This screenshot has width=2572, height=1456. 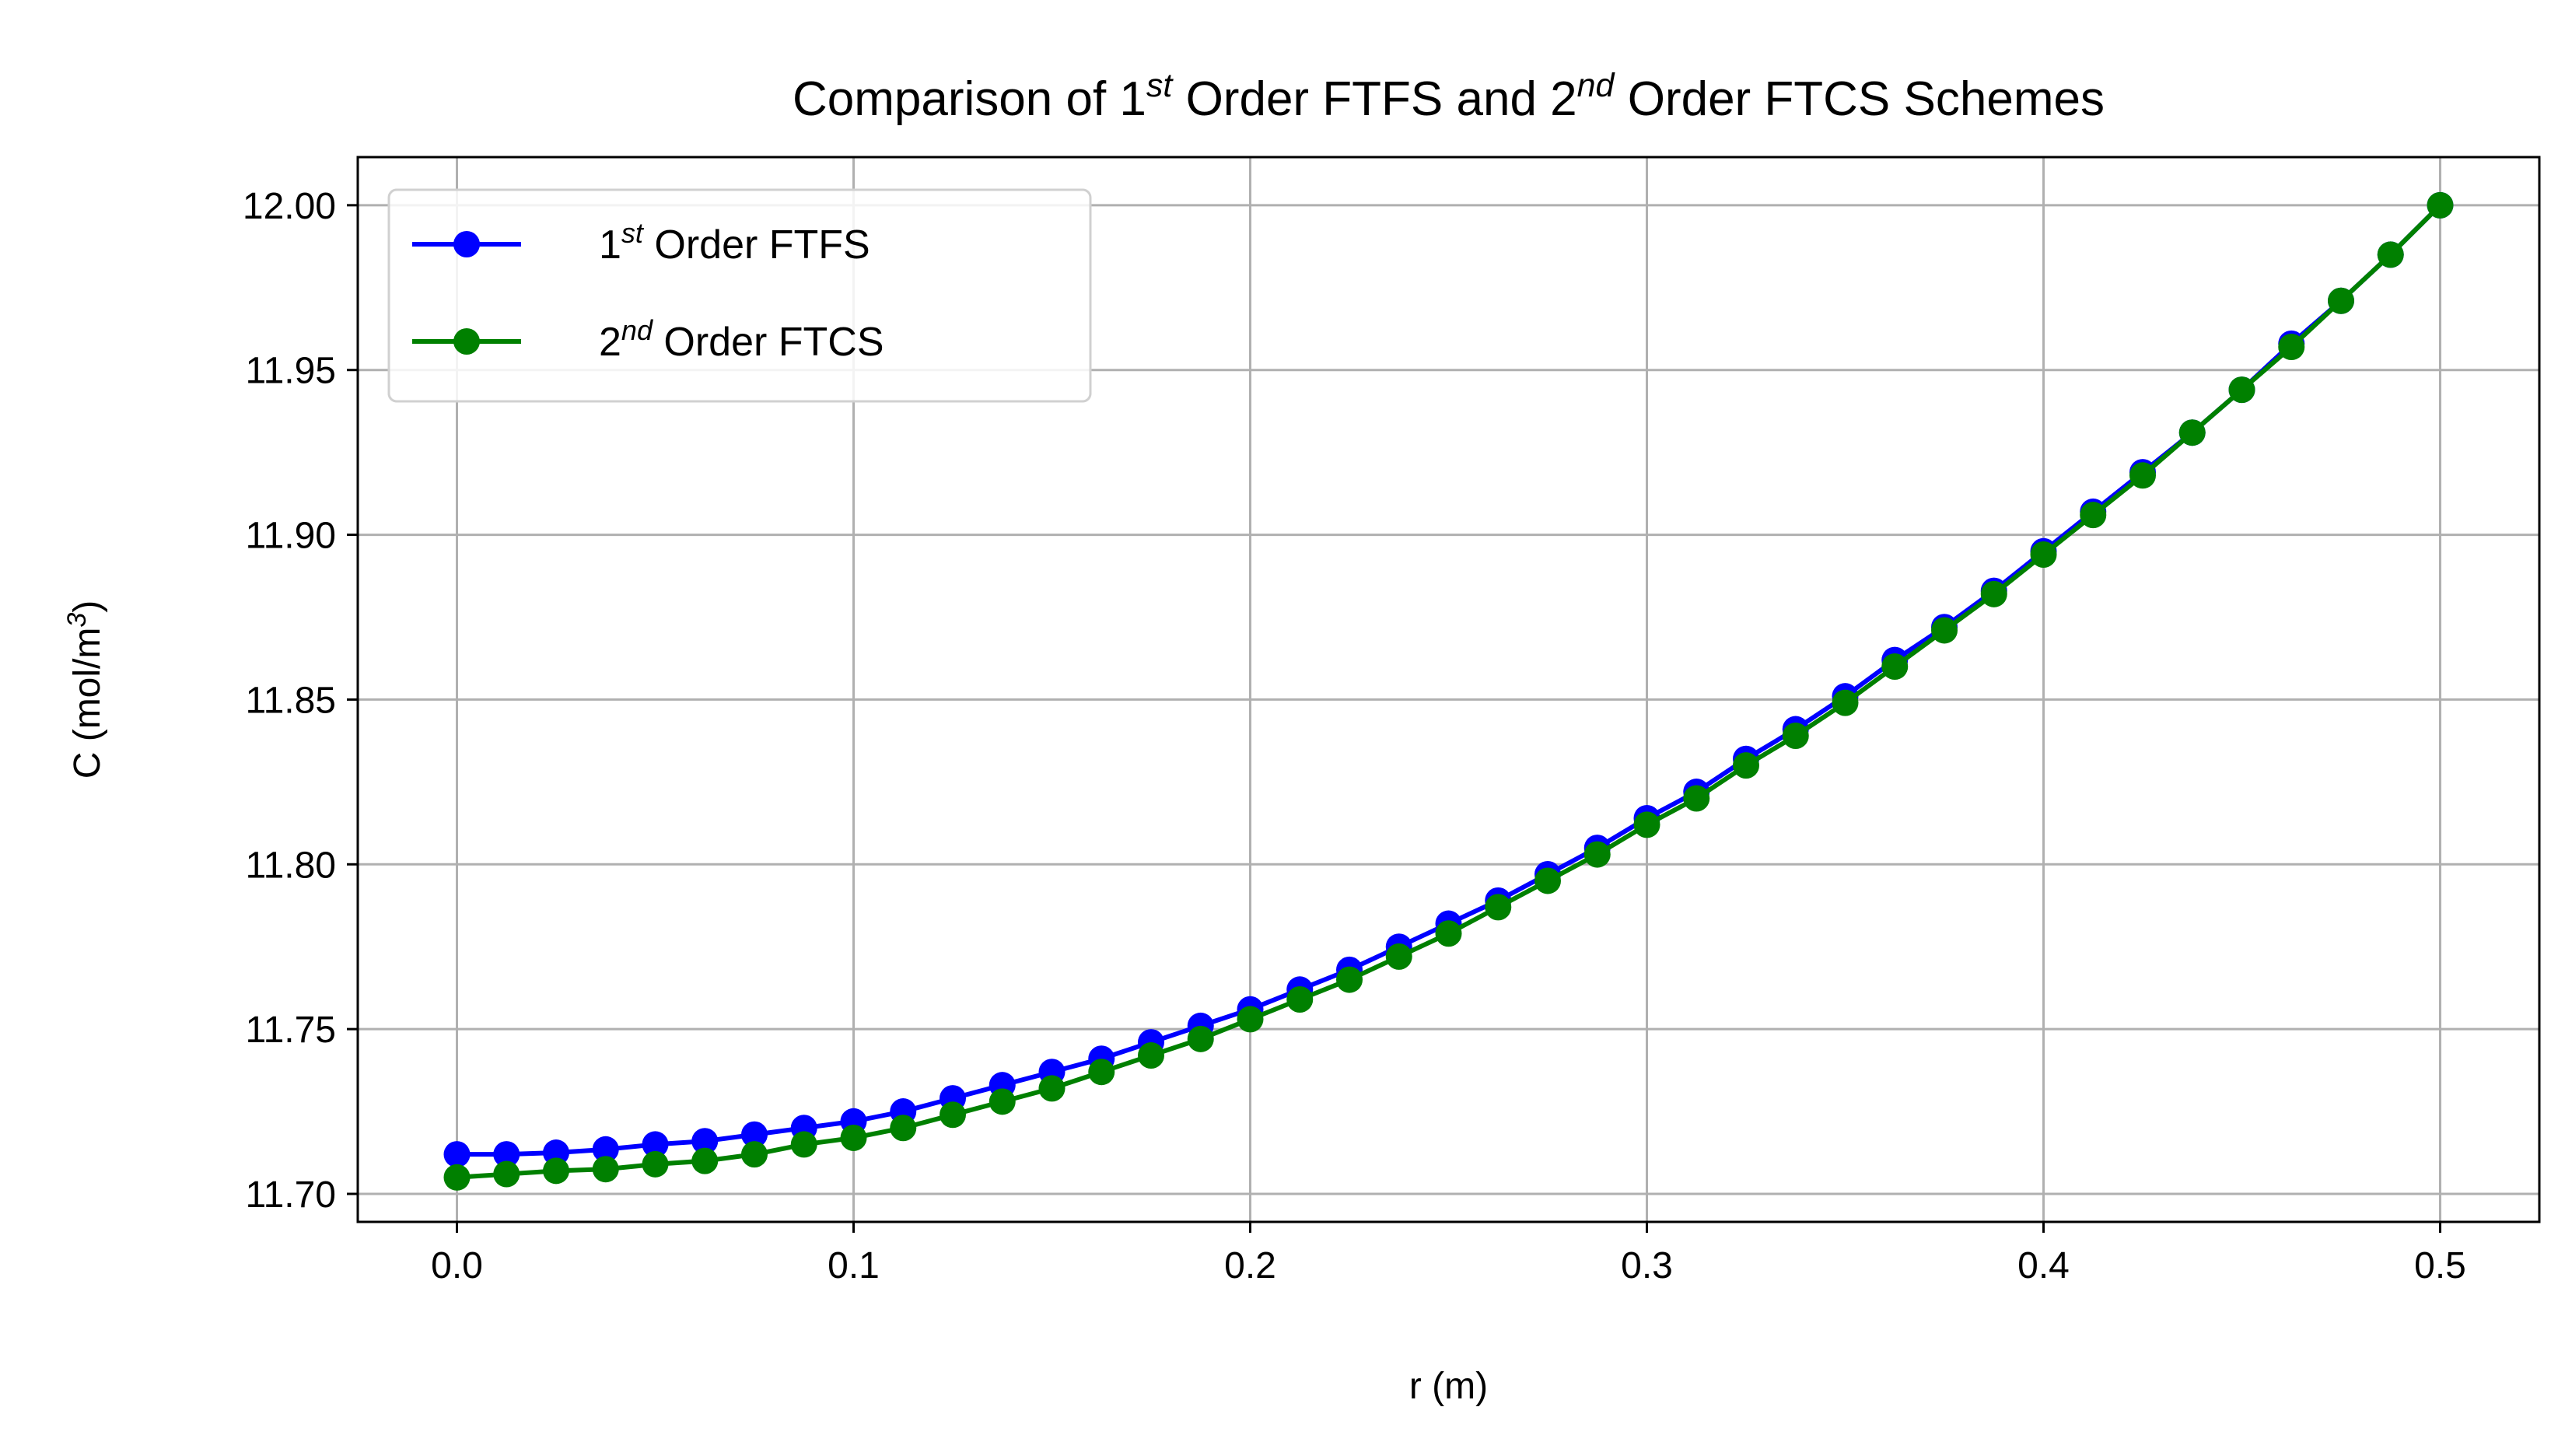 What do you see at coordinates (854, 1265) in the screenshot?
I see `x-tick-label: 0.1` at bounding box center [854, 1265].